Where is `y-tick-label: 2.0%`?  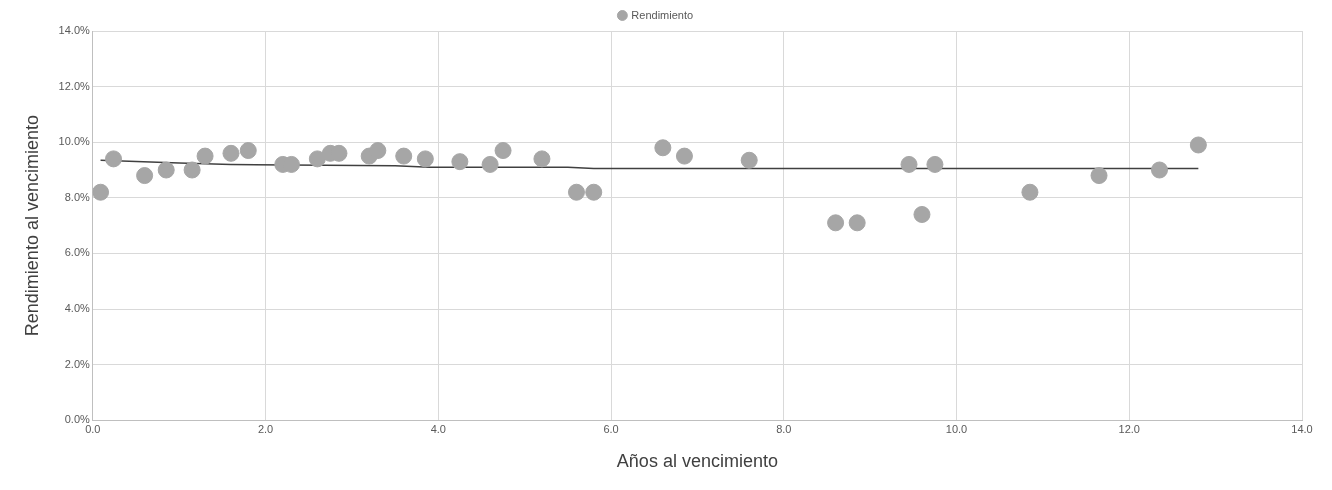 y-tick-label: 2.0% is located at coordinates (77, 363).